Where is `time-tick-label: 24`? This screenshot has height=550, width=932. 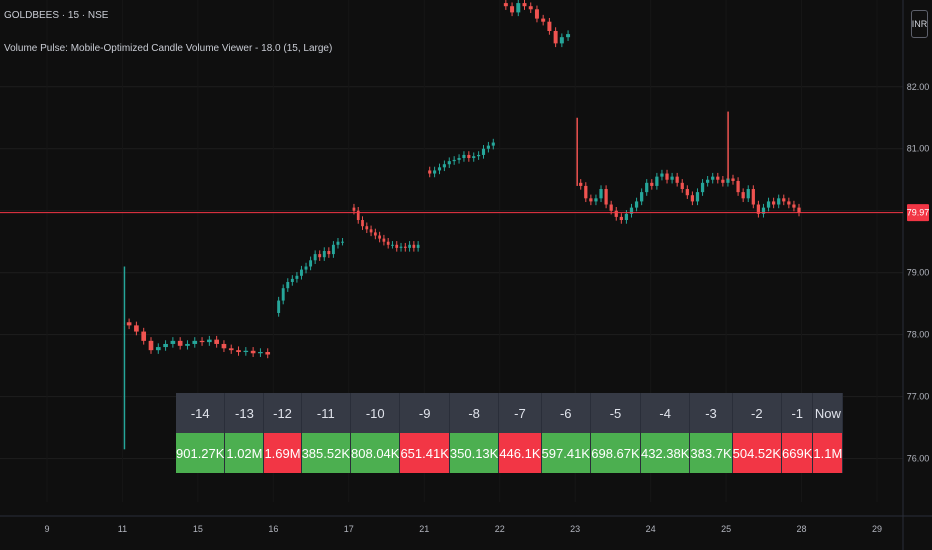 time-tick-label: 24 is located at coordinates (651, 529).